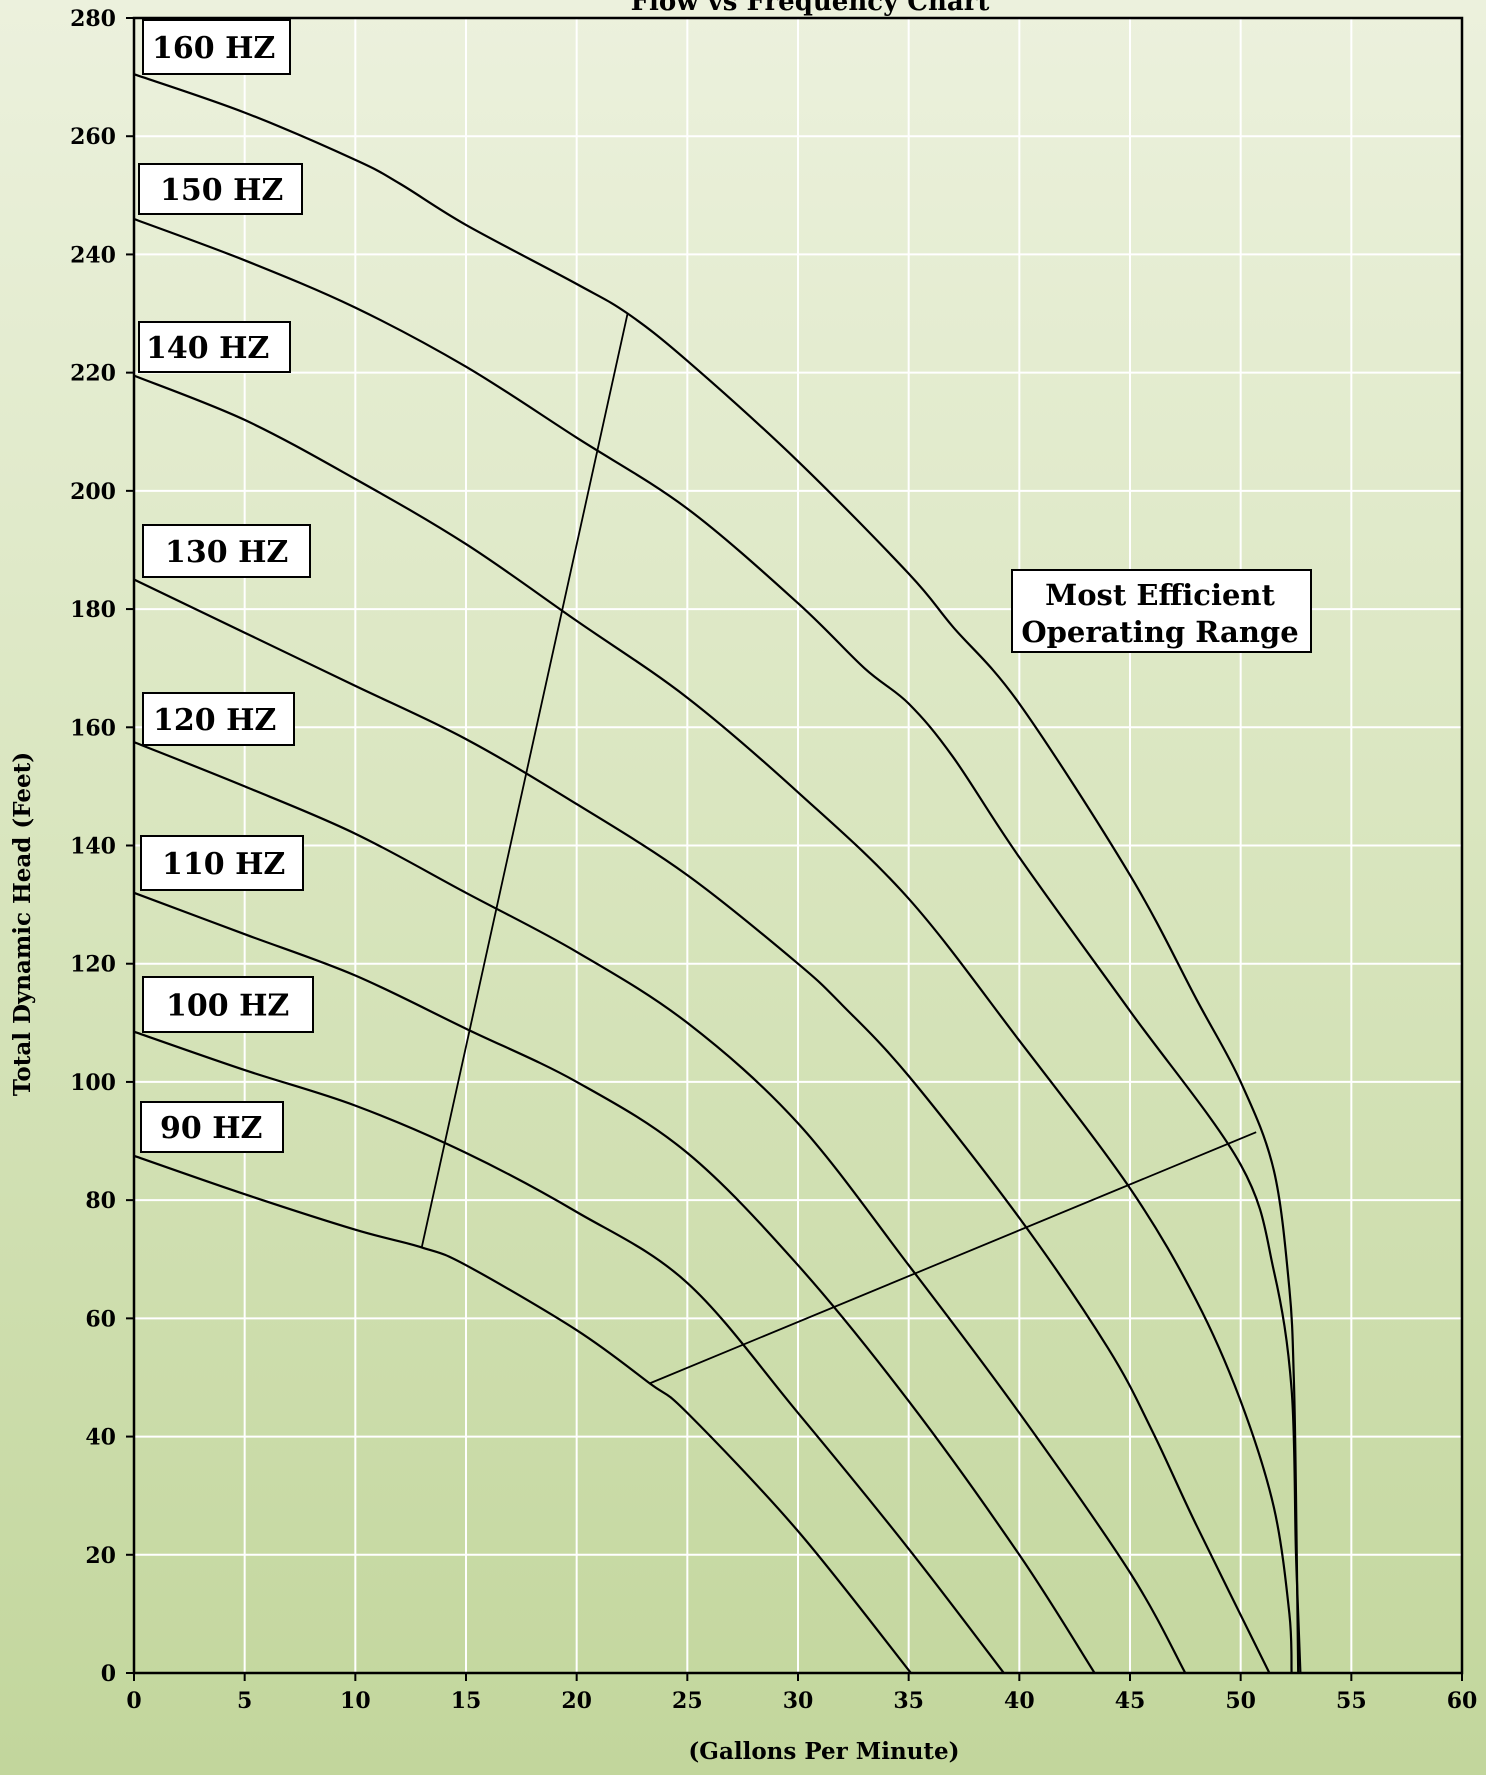 This screenshot has width=1486, height=1775. Describe the element at coordinates (93, 1083) in the screenshot. I see `y-tick-label: 100` at that location.